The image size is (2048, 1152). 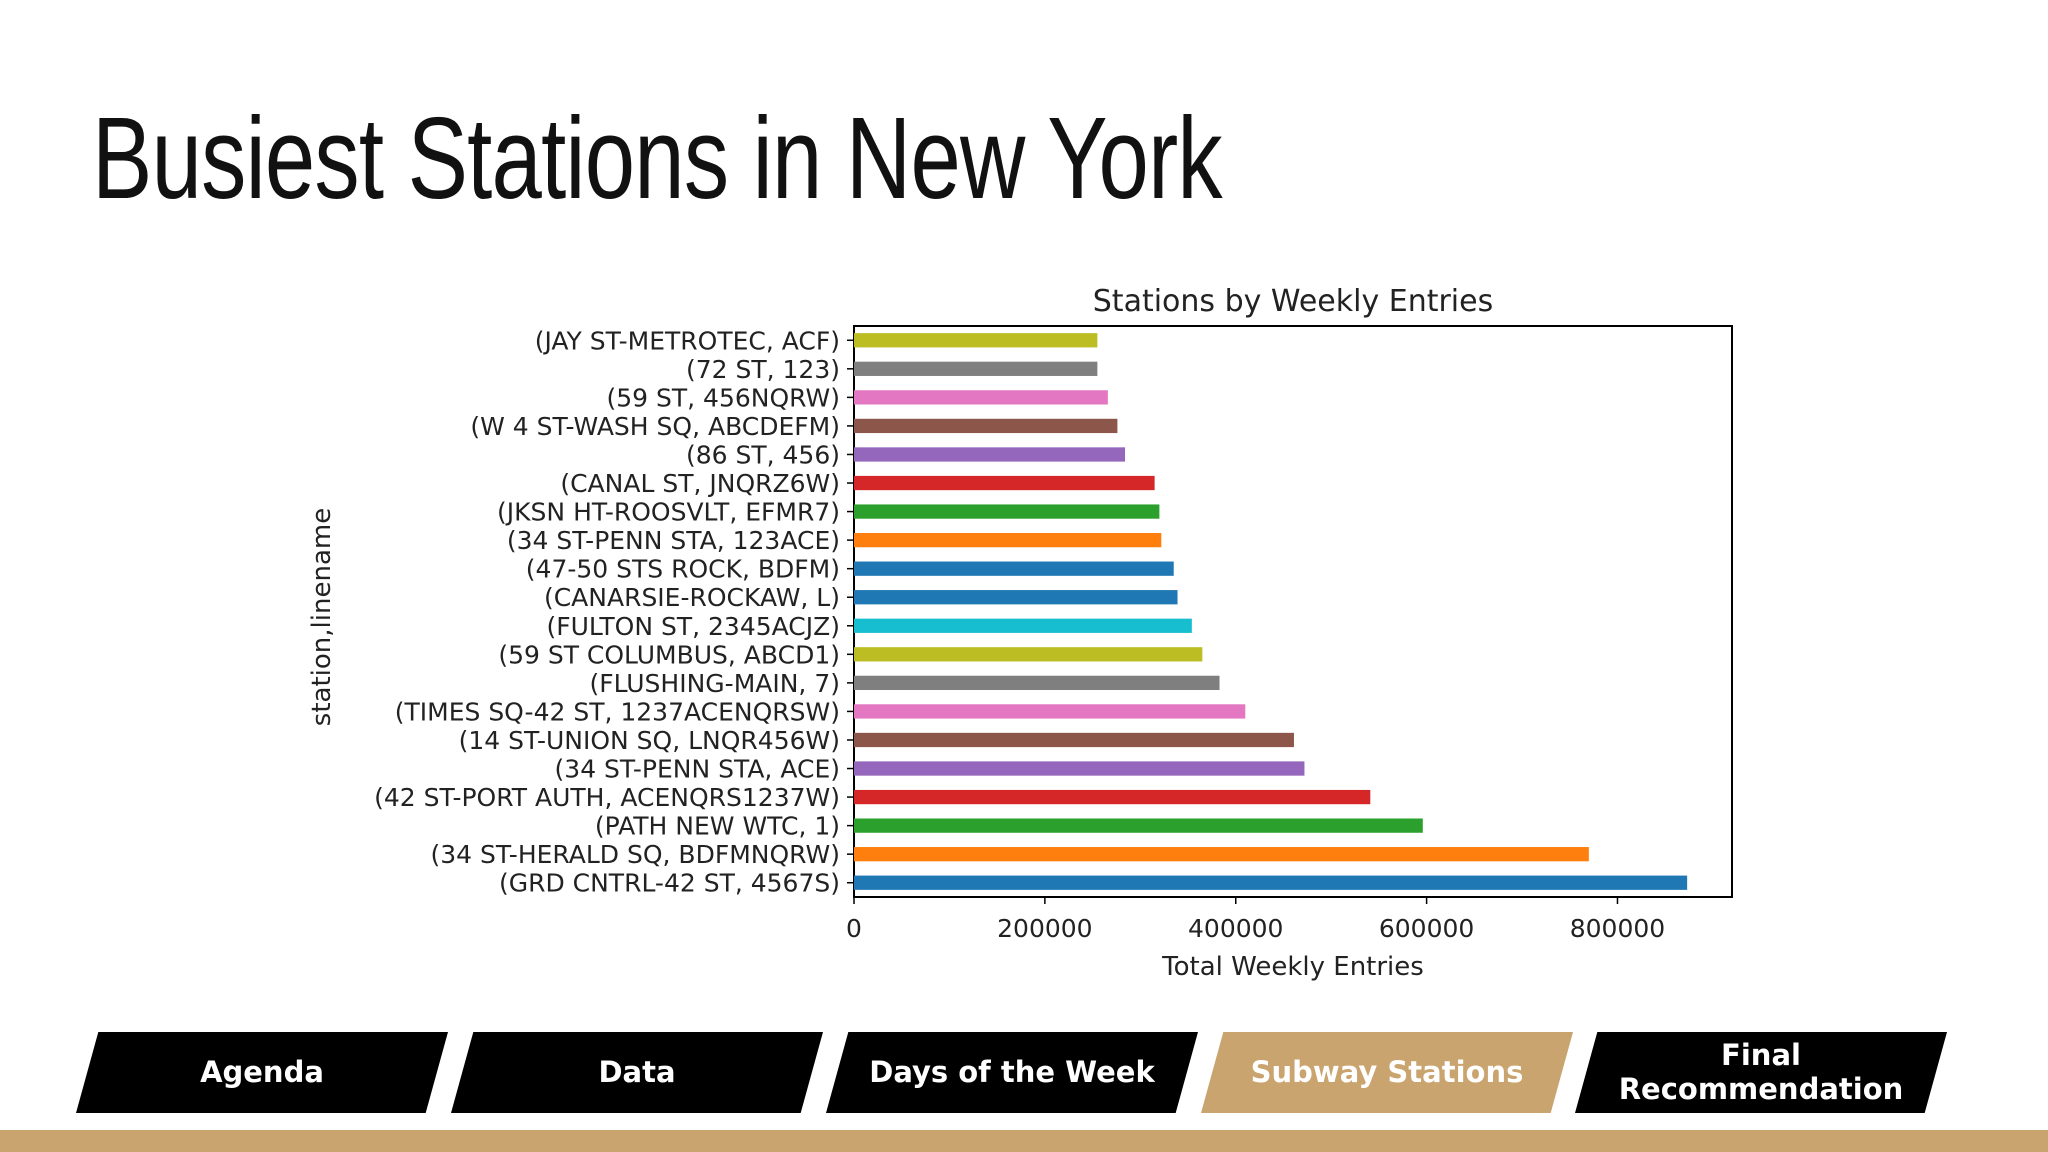 What do you see at coordinates (700, 483) in the screenshot?
I see `y-tick-label: (CANAL ST, JNQRZ6W)` at bounding box center [700, 483].